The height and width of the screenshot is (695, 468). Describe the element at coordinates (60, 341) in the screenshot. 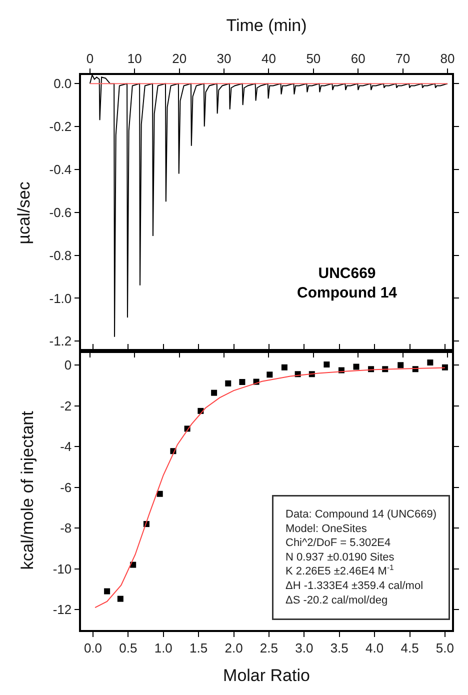

I see `y-tick-label: -1.2` at that location.